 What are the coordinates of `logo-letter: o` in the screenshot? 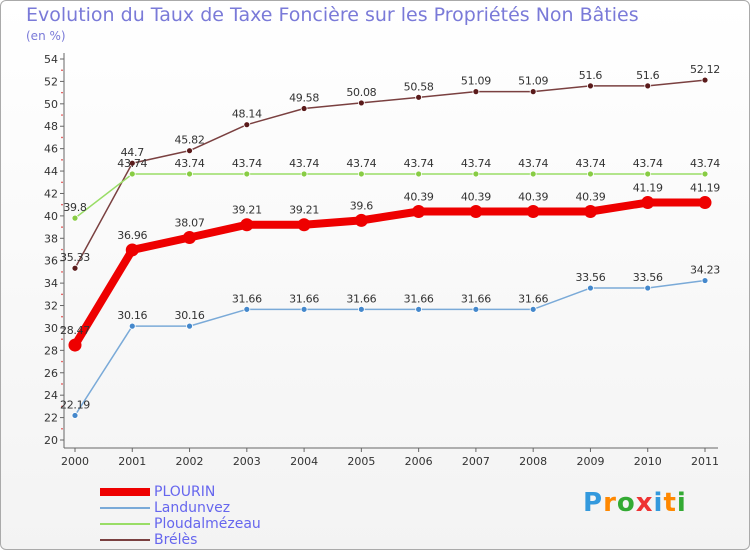 It's located at (626, 503).